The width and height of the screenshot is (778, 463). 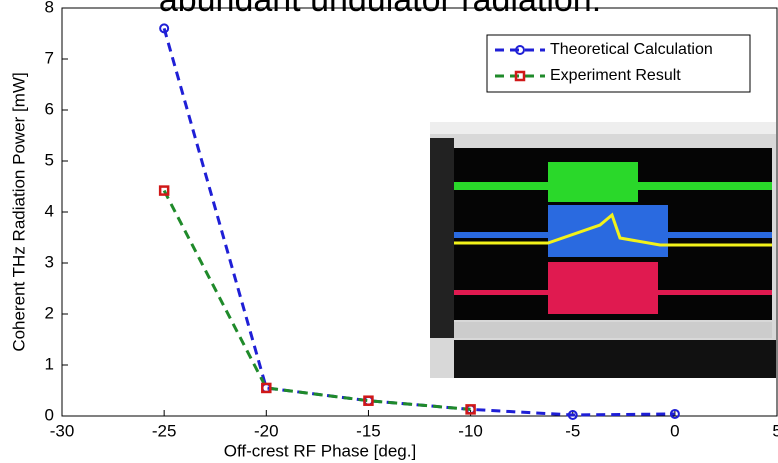 I want to click on x-axis-label: Off-crest RF Phase [deg.], so click(x=320, y=450).